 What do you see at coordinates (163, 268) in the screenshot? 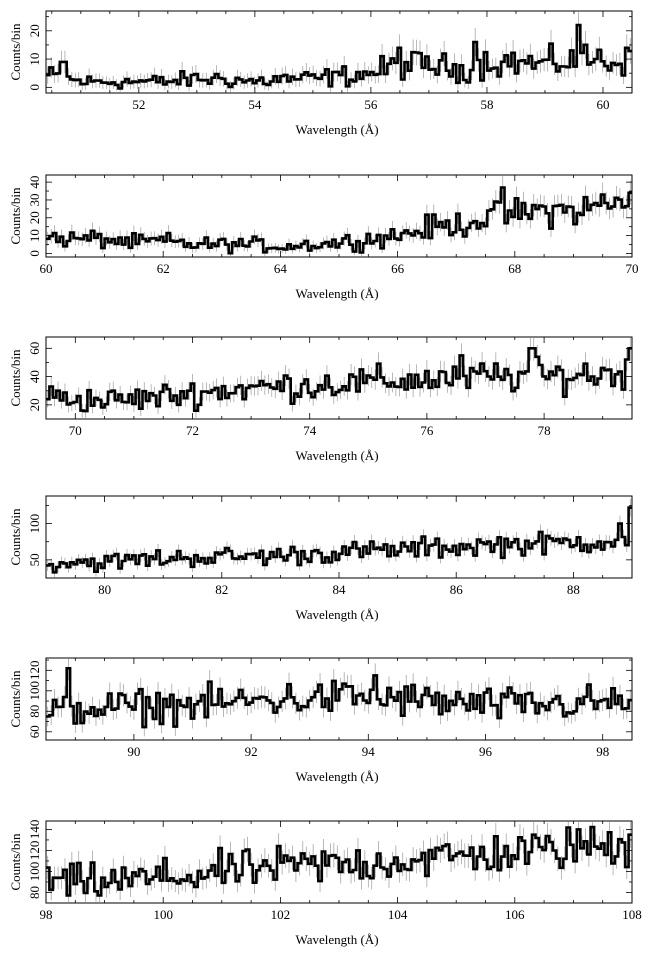
I see `x-tick-label: 62` at bounding box center [163, 268].